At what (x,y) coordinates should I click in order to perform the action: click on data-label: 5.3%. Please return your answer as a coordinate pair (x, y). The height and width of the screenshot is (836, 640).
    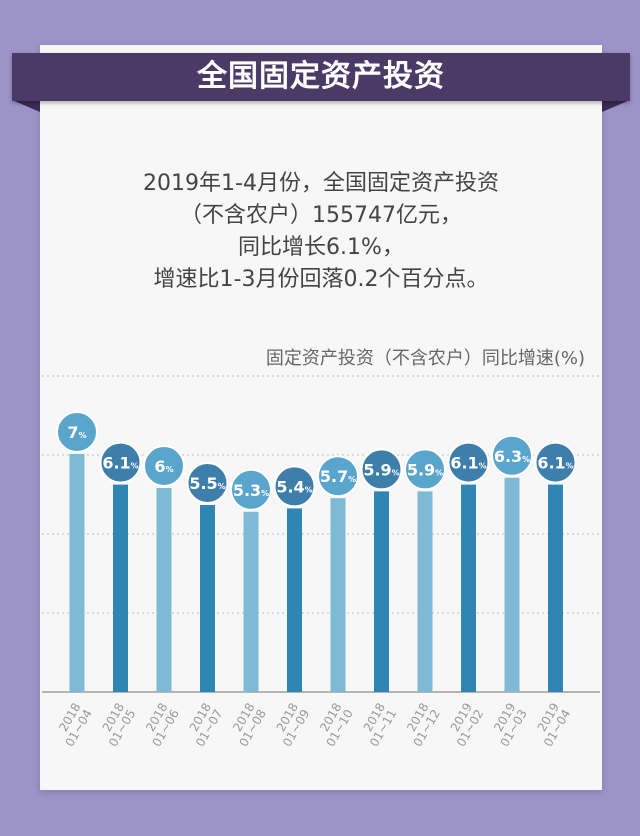
    Looking at the image, I should click on (251, 490).